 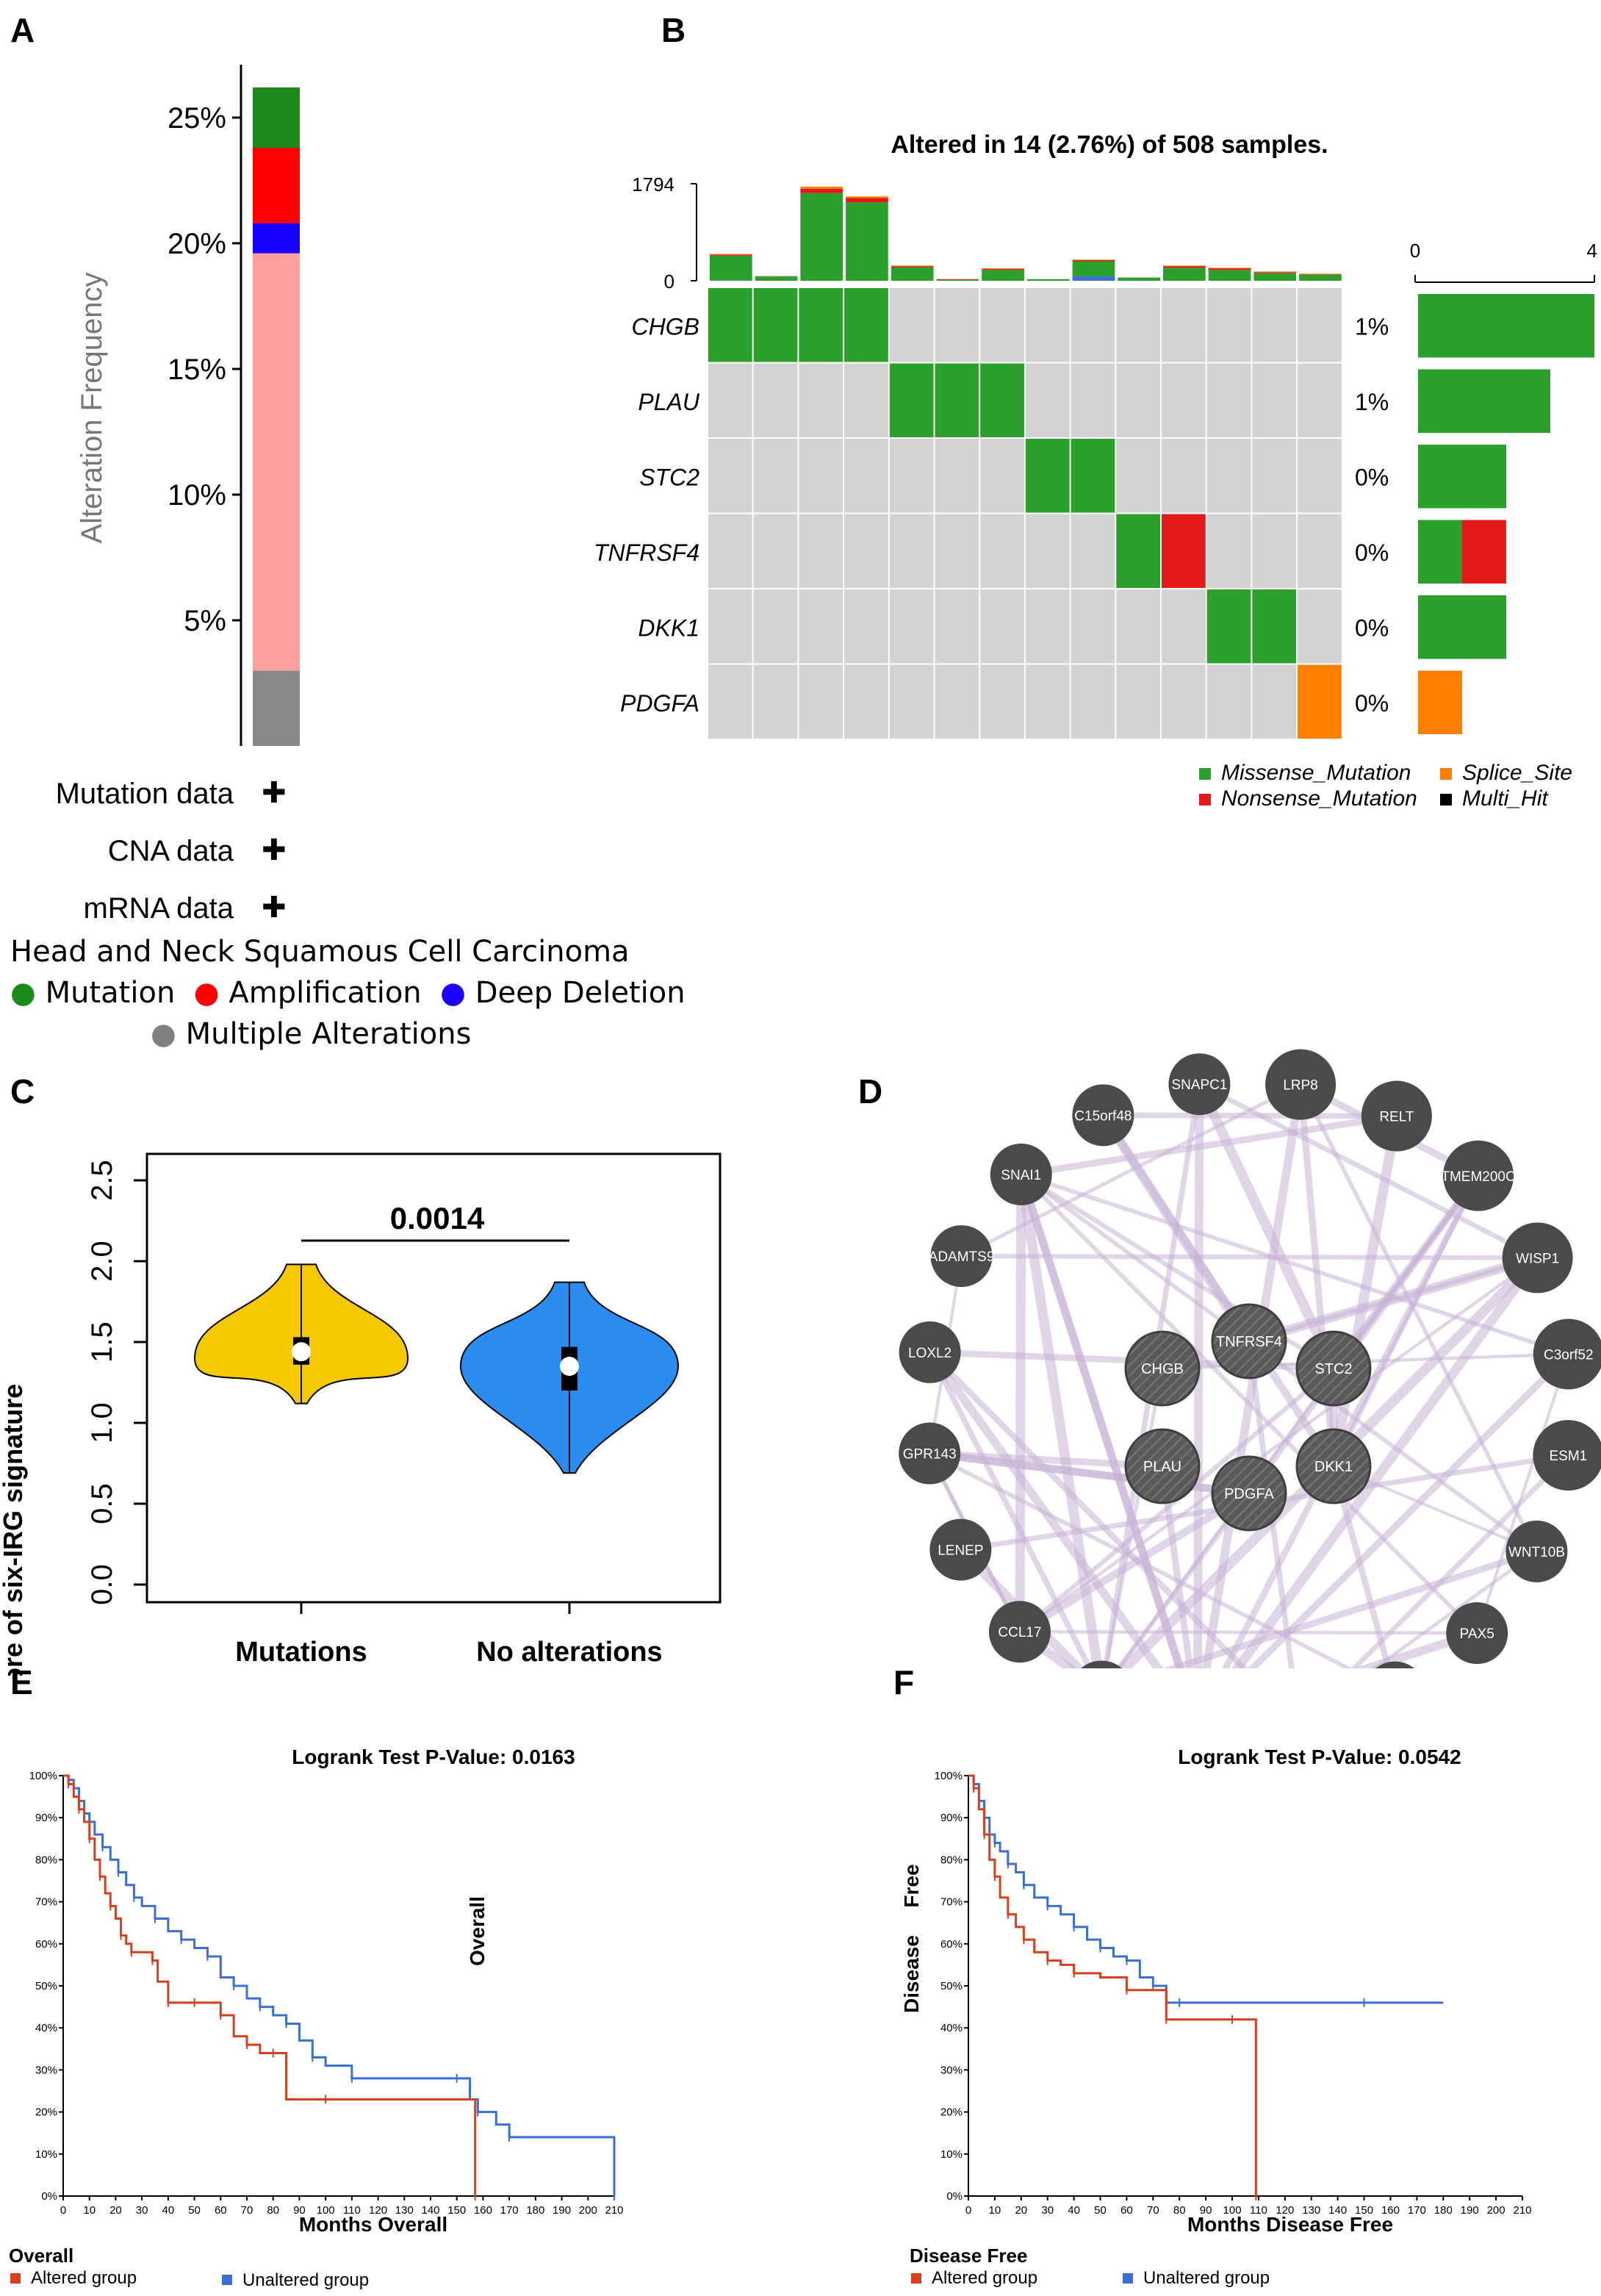 What do you see at coordinates (911, 1885) in the screenshot?
I see `f-y-label-top: Free` at bounding box center [911, 1885].